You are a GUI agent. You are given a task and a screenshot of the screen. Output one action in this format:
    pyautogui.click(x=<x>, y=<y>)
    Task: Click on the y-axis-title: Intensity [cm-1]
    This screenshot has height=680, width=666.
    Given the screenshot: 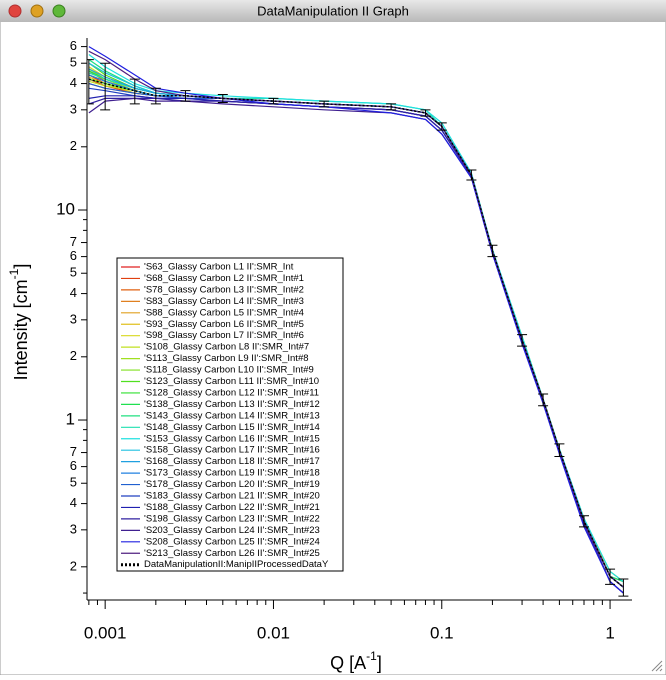 What is the action you would take?
    pyautogui.click(x=19, y=322)
    